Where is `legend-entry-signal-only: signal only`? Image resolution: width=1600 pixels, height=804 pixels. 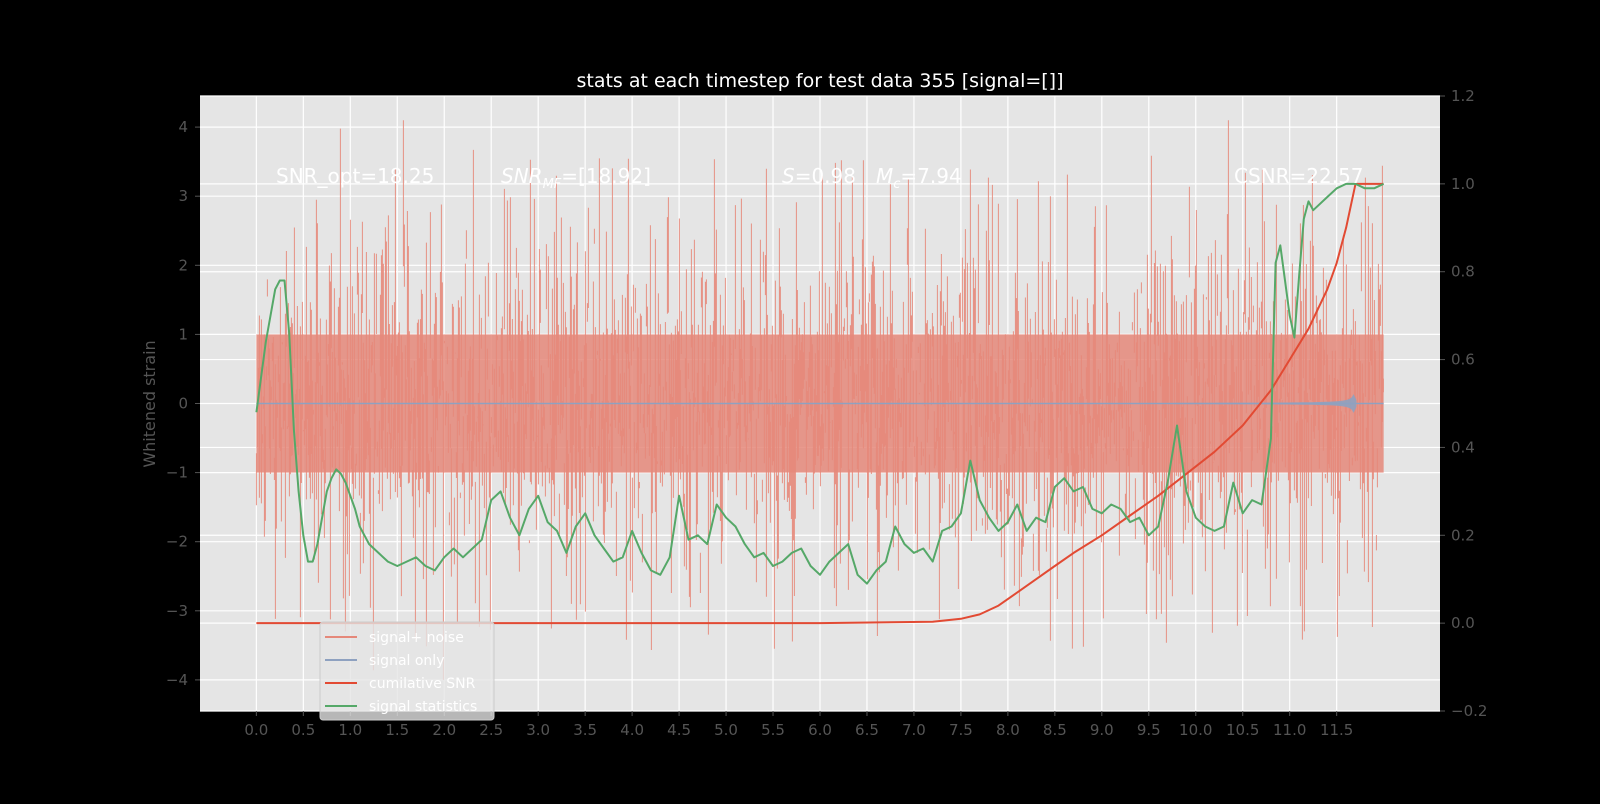 legend-entry-signal-only: signal only is located at coordinates (384, 661).